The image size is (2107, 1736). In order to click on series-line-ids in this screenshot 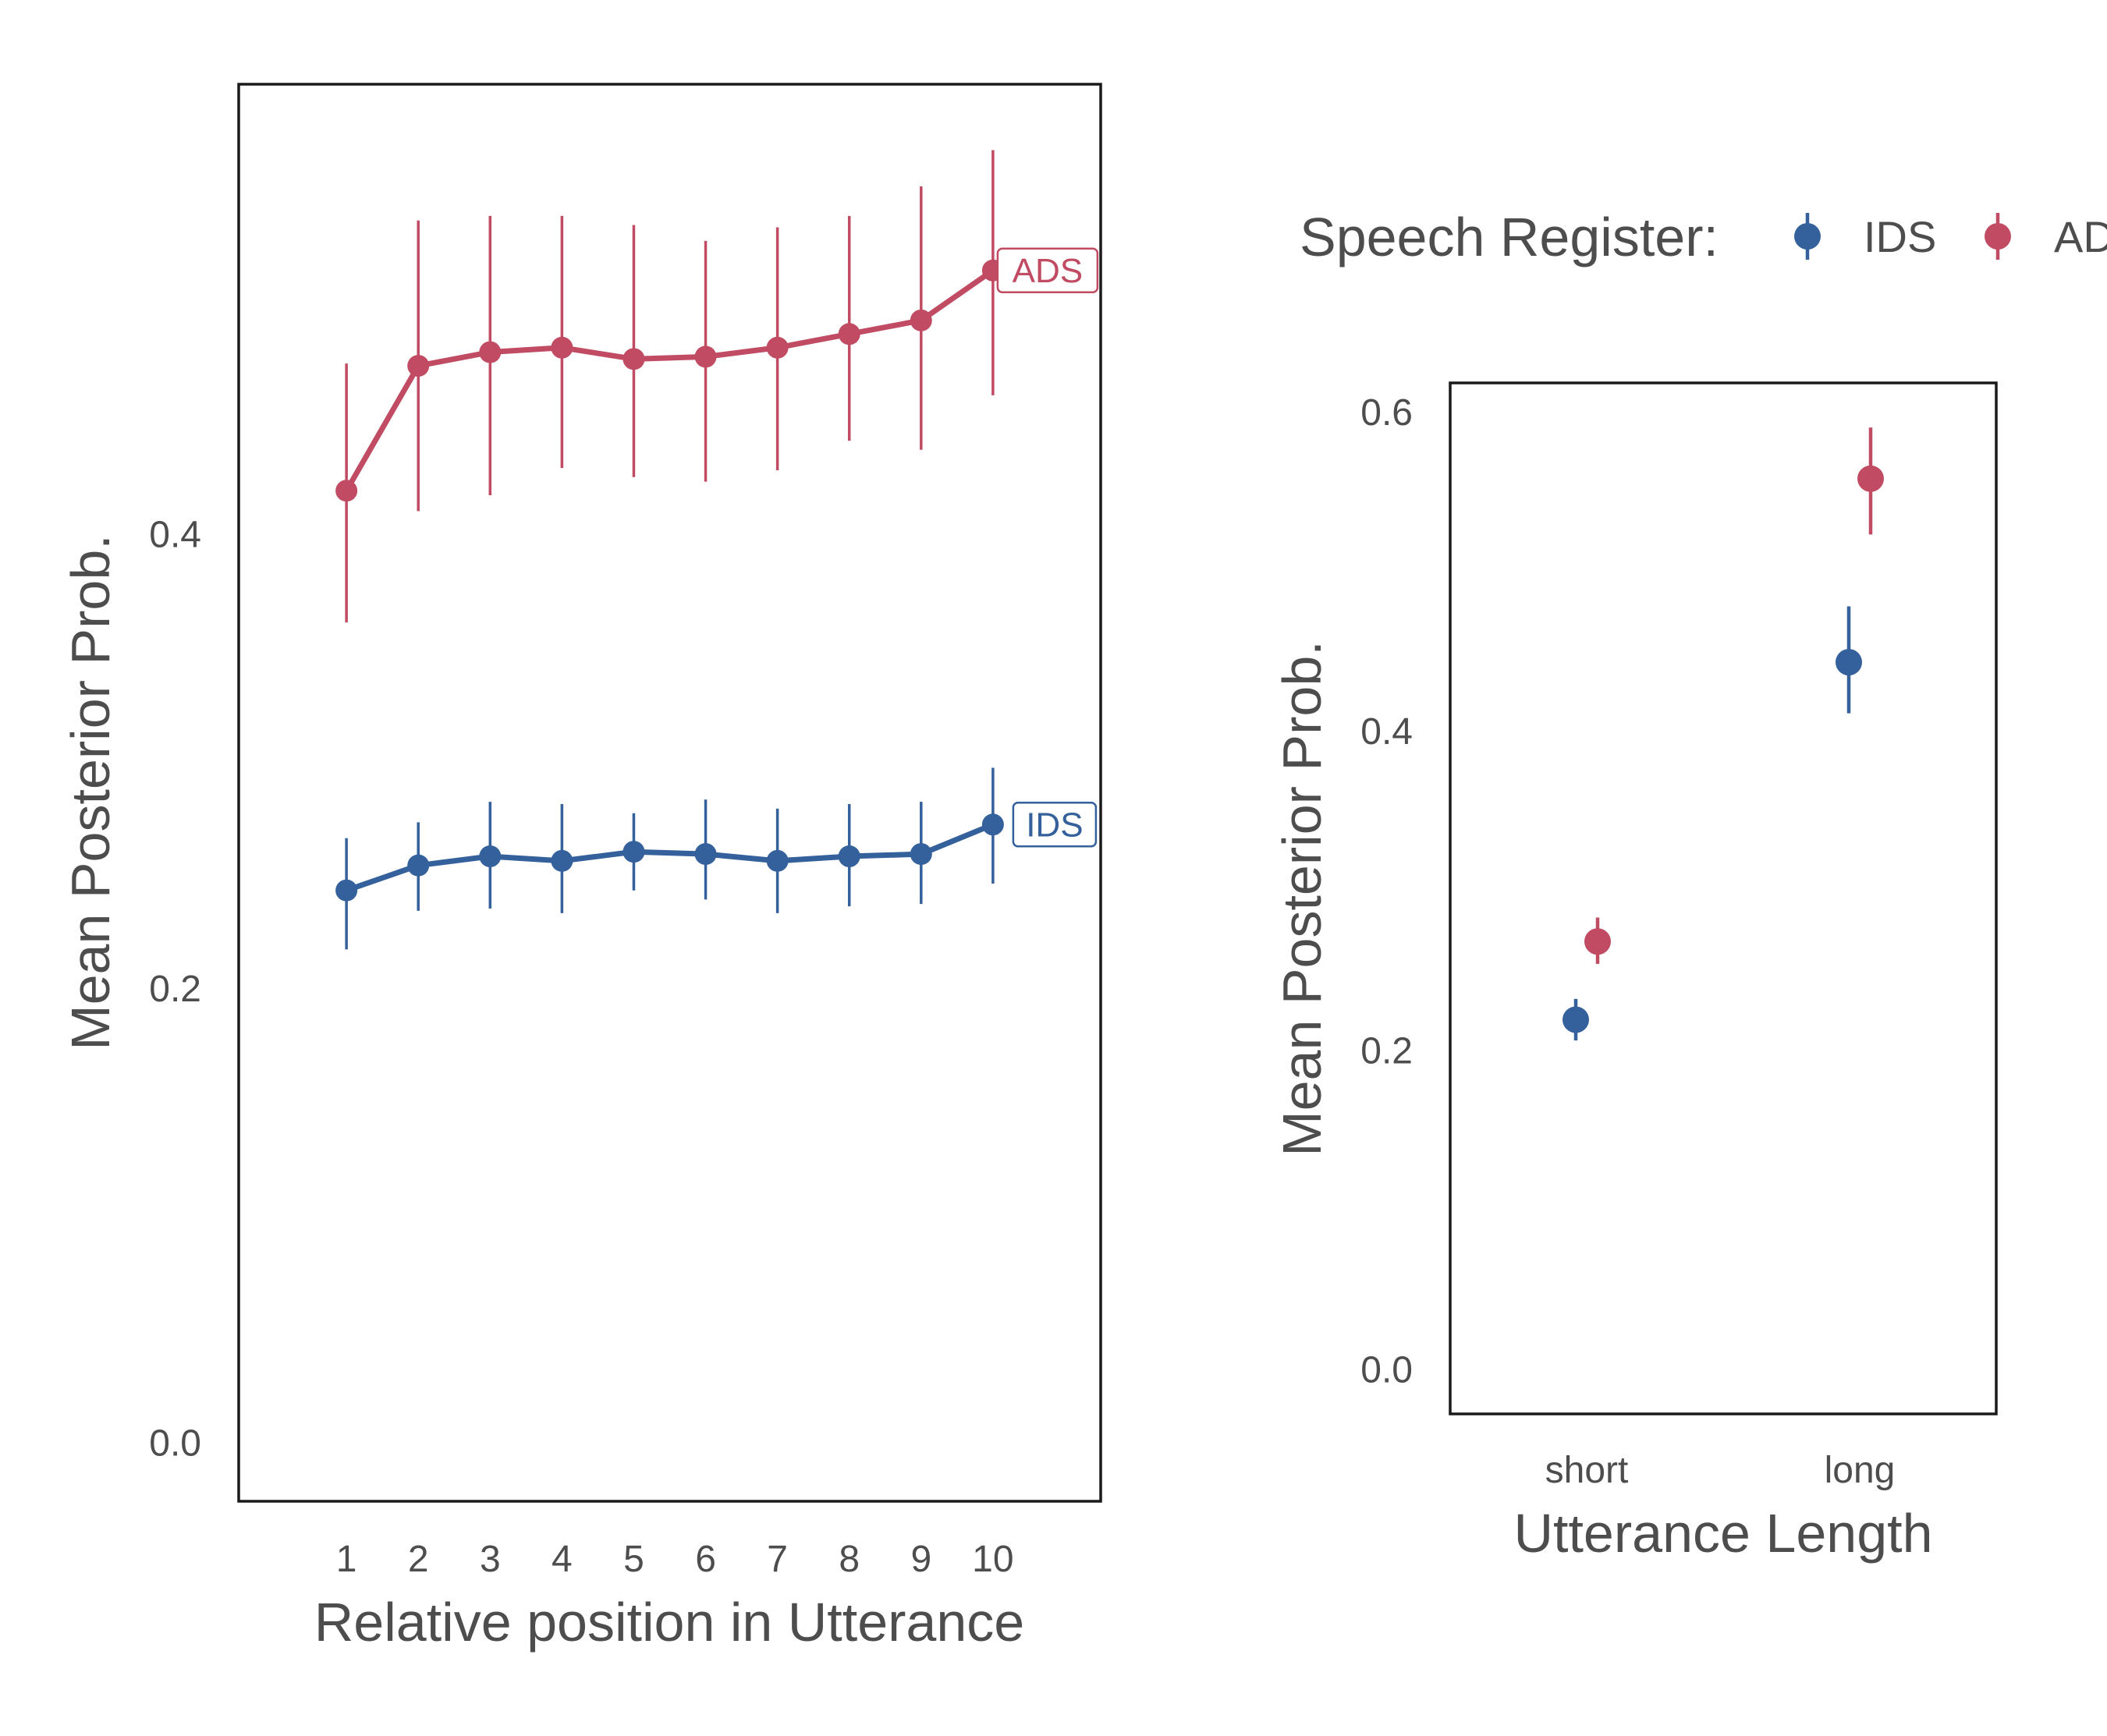, I will do `click(670, 858)`.